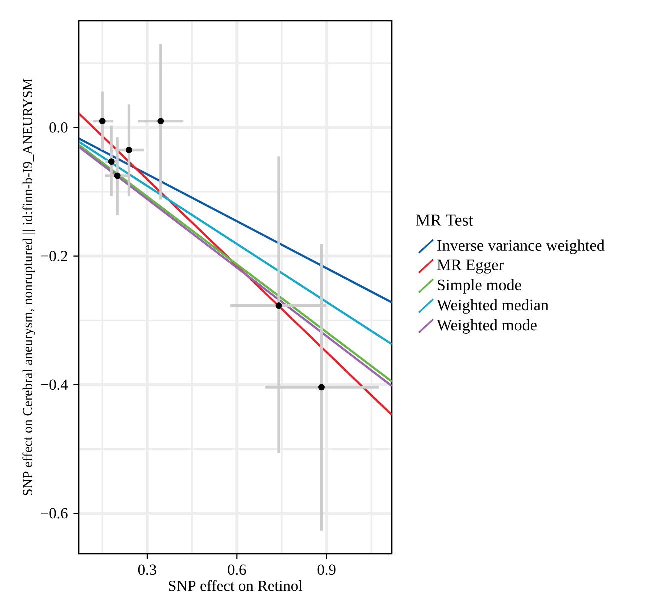  Describe the element at coordinates (487, 326) in the screenshot. I see `legend-label: Weighted mode` at that location.